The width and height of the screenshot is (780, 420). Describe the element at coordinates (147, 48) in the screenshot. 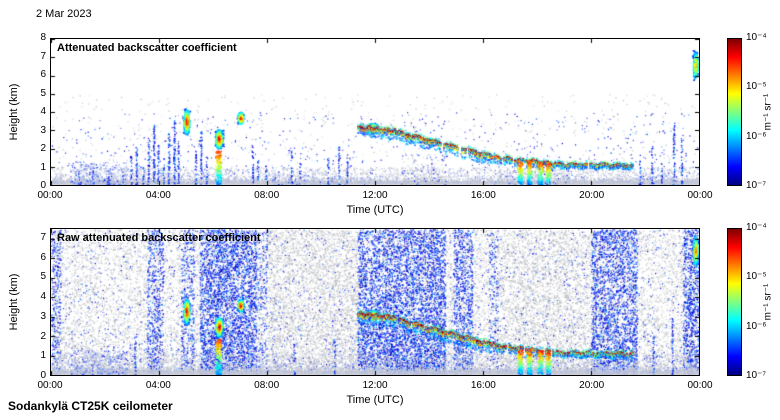

I see `panel-title: Attenuated backscatter coefficient` at that location.